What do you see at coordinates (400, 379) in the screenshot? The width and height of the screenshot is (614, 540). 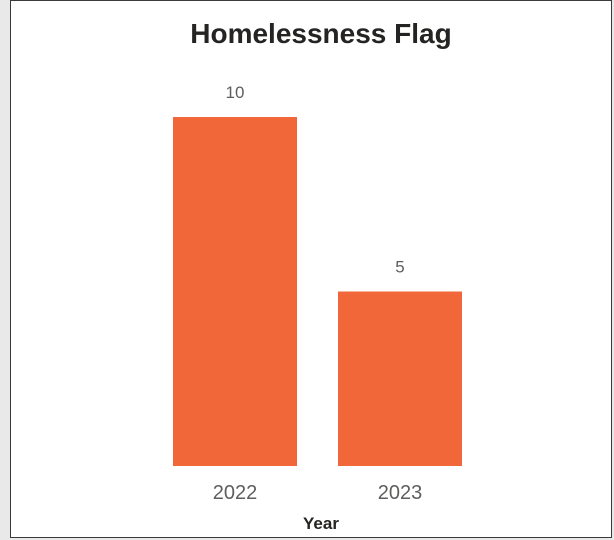 I see `bar-2023` at bounding box center [400, 379].